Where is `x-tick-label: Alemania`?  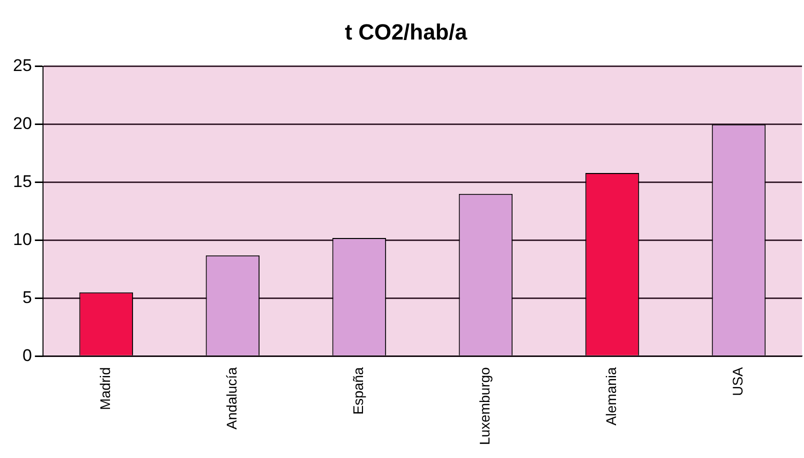 x-tick-label: Alemania is located at coordinates (611, 396).